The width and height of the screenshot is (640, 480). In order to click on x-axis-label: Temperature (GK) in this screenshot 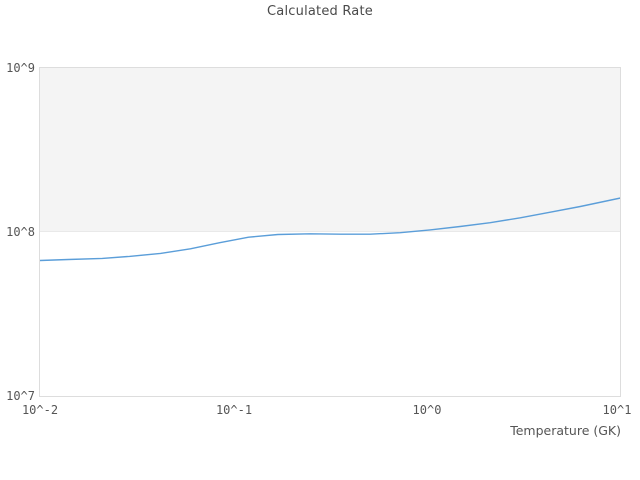, I will do `click(565, 430)`.